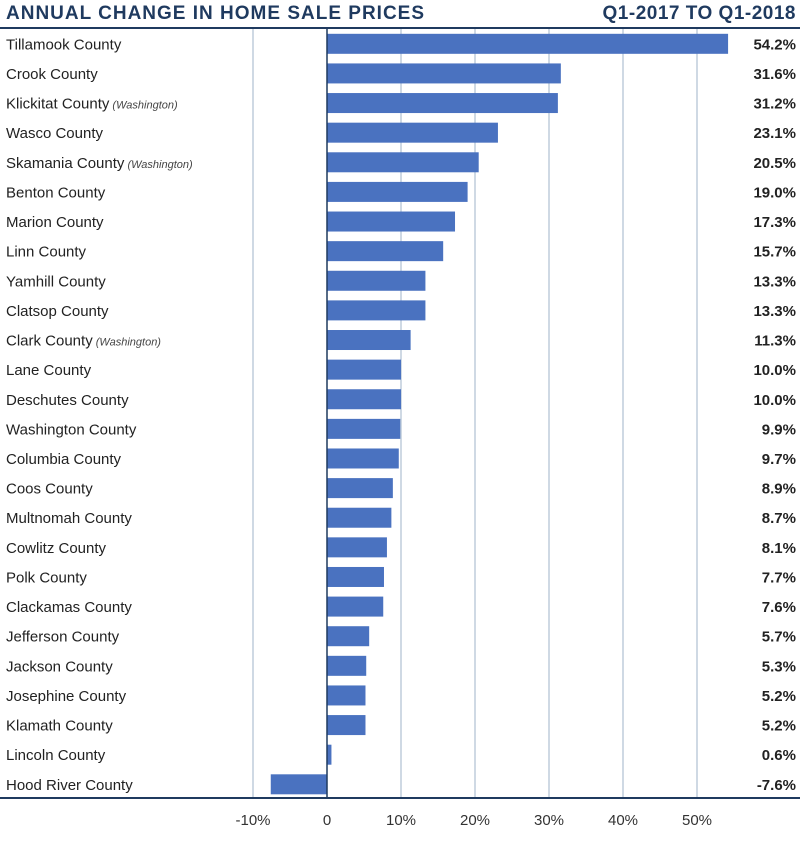 This screenshot has height=842, width=800. I want to click on category-name: Skamania County, so click(65, 163).